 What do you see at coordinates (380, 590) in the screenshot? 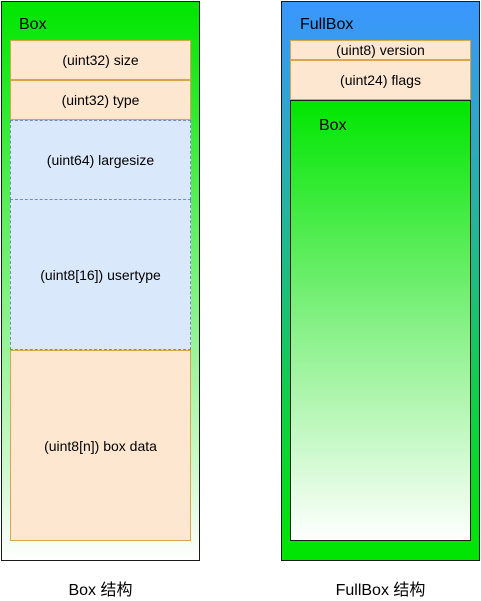
I see `fullbox-caption: FullBox 结构` at bounding box center [380, 590].